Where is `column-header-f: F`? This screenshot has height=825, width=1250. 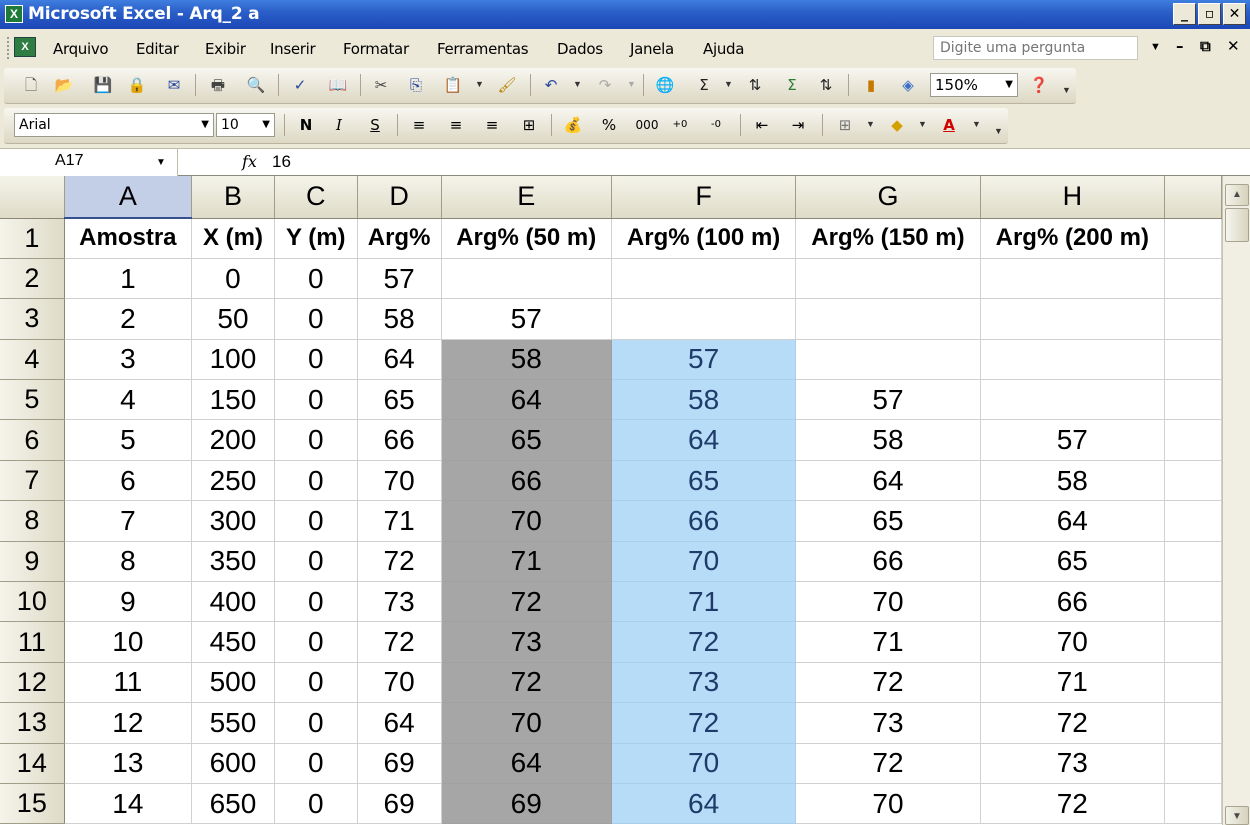
column-header-f: F is located at coordinates (704, 197).